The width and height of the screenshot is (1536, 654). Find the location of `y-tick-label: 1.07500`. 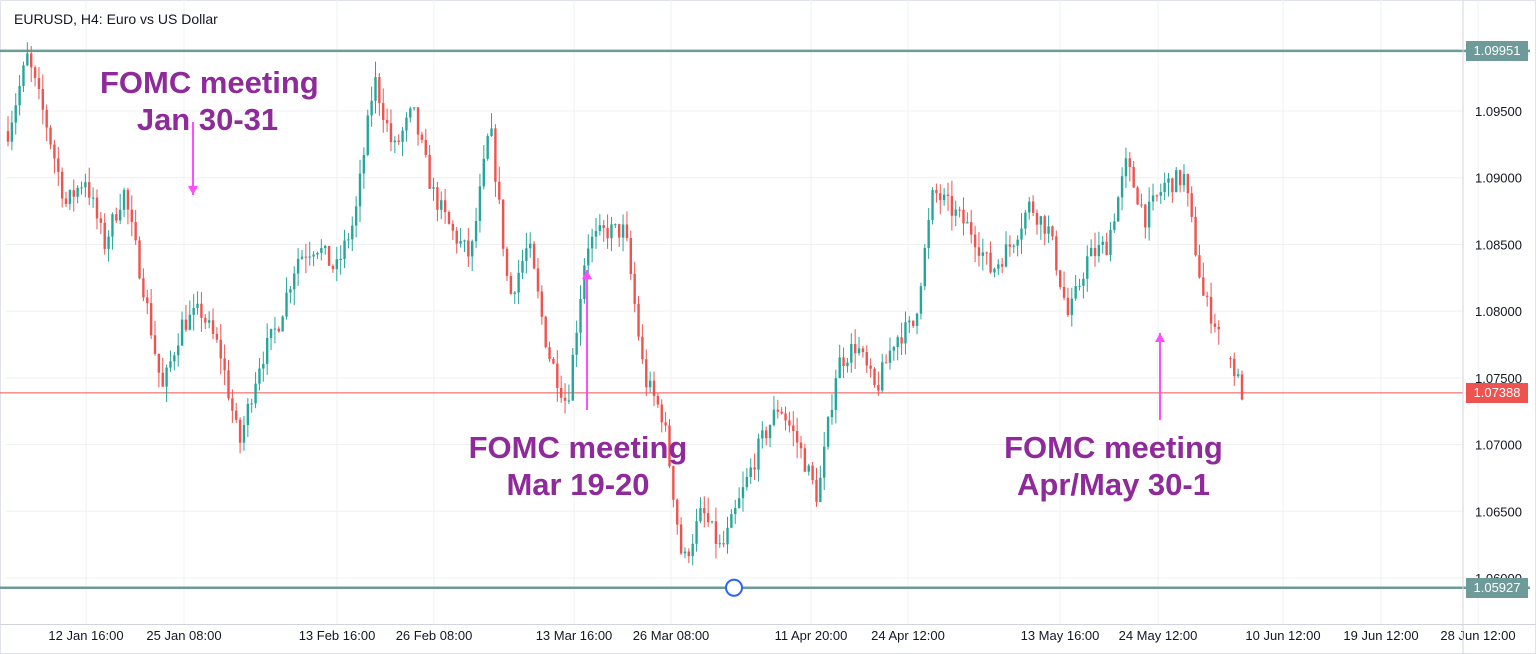

y-tick-label: 1.07500 is located at coordinates (1498, 378).